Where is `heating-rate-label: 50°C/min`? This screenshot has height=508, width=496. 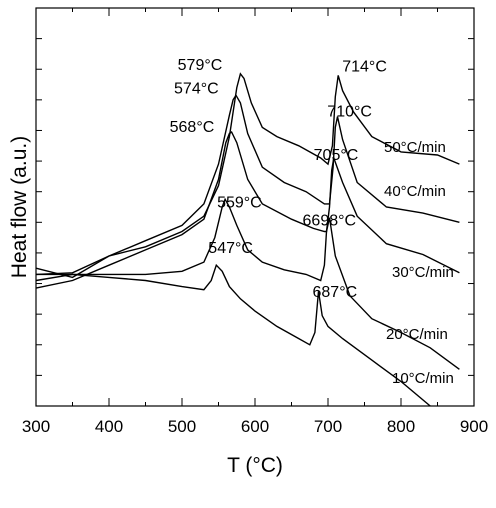
heating-rate-label: 50°C/min is located at coordinates (415, 147).